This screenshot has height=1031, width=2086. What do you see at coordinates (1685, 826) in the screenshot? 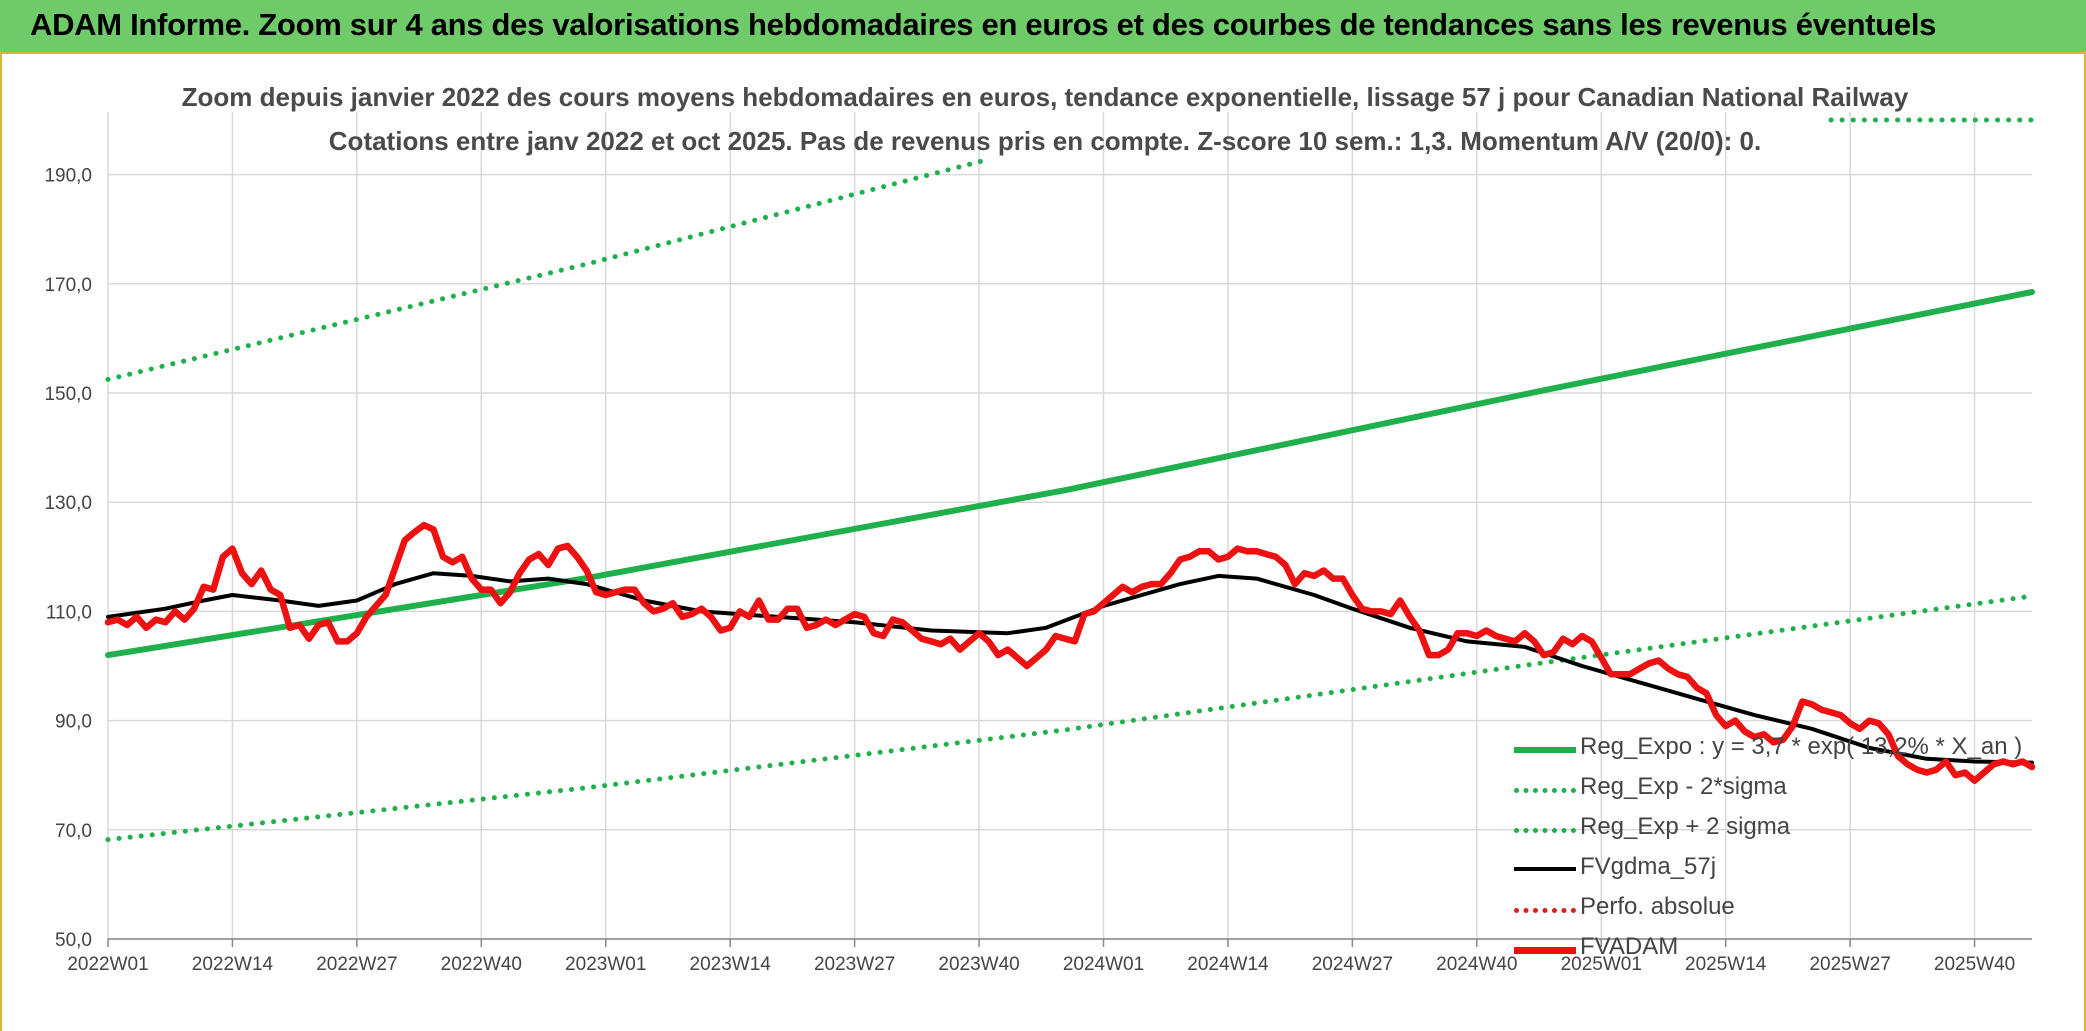
I see `legend-label: Reg_Exp + 2 sigma` at bounding box center [1685, 826].